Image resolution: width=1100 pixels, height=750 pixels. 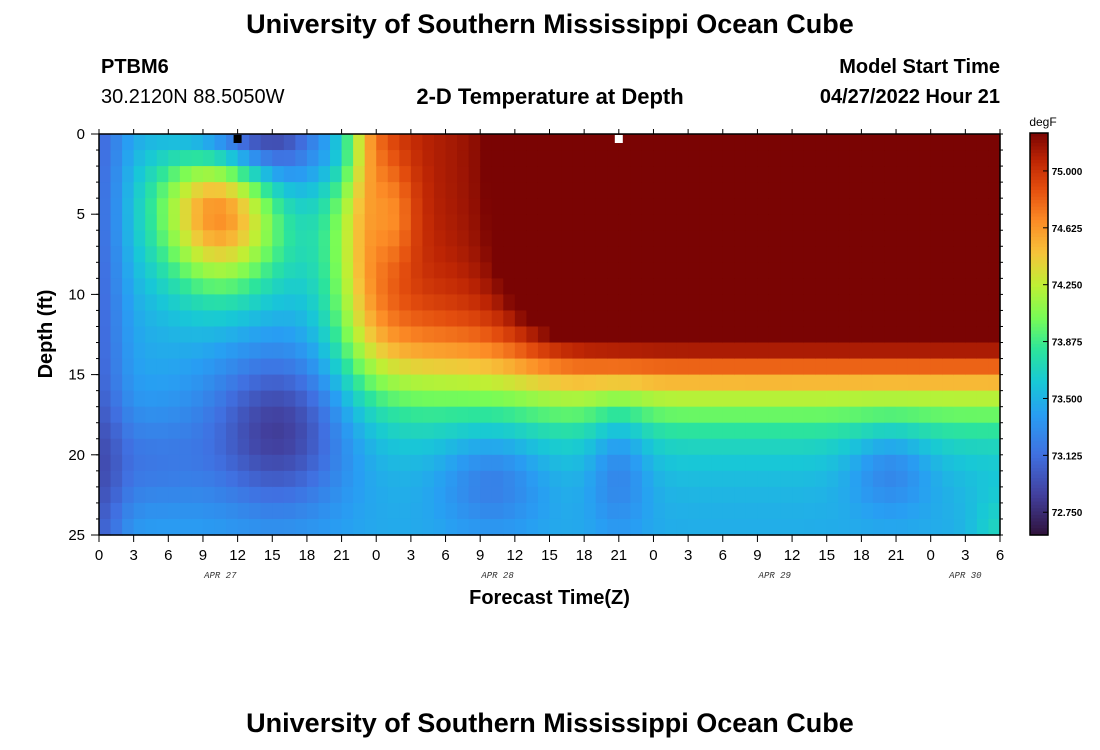 I want to click on y-tick-label: 10, so click(x=76, y=294).